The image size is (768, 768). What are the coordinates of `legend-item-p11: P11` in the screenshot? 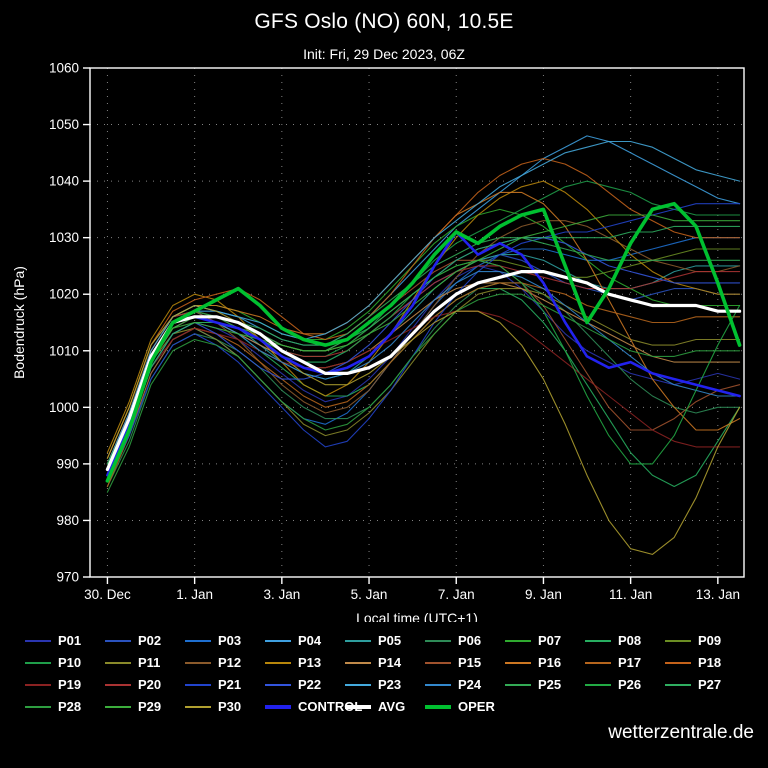 It's located at (144, 662).